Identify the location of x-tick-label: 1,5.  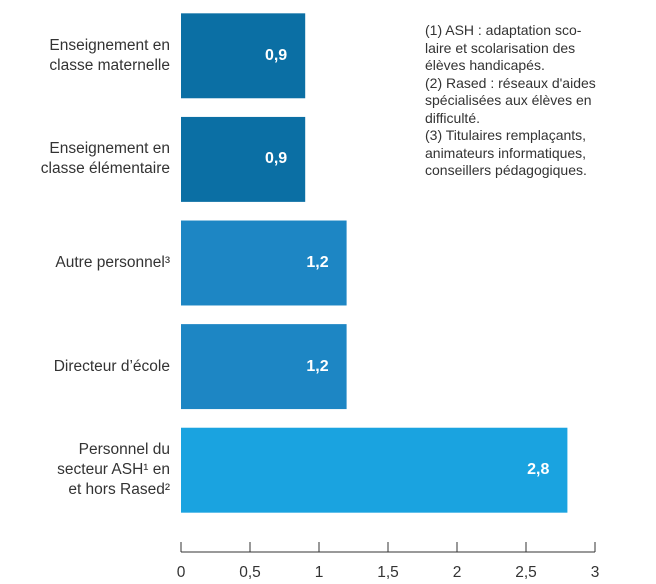
(388, 572).